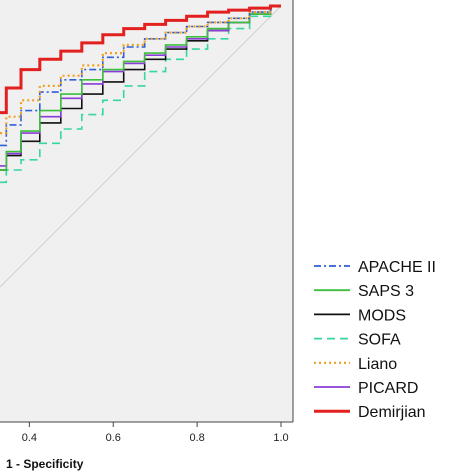 Image resolution: width=474 pixels, height=474 pixels. Describe the element at coordinates (377, 364) in the screenshot. I see `legend-label-liano: Liano` at that location.